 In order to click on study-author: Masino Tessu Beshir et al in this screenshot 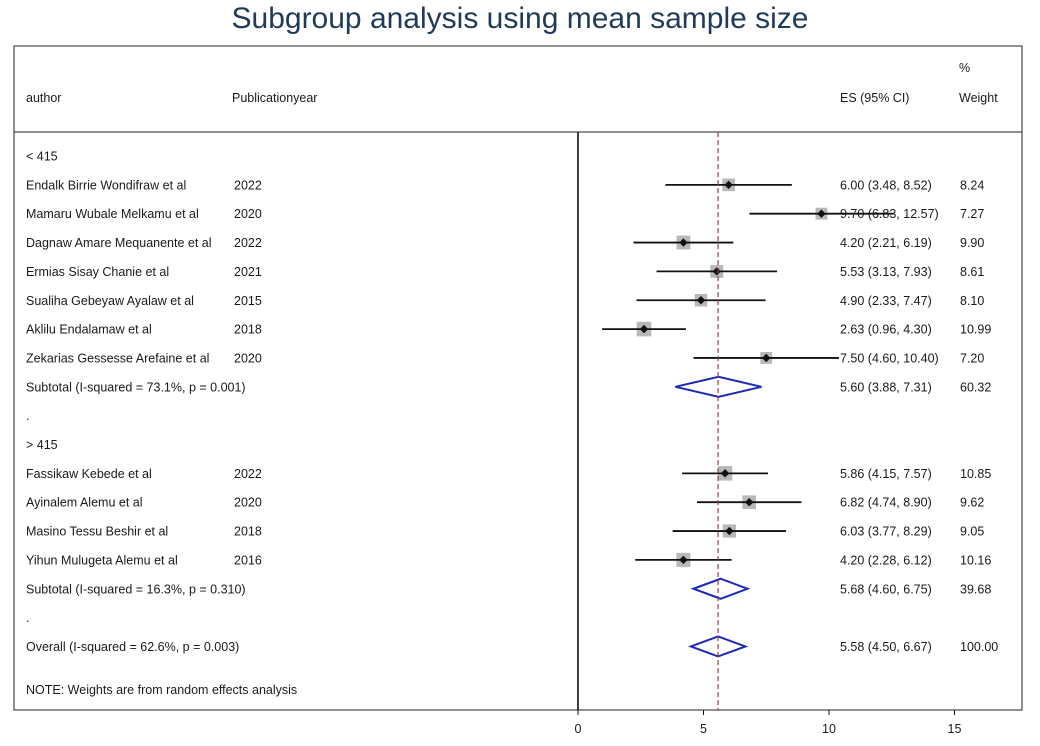, I will do `click(97, 532)`.